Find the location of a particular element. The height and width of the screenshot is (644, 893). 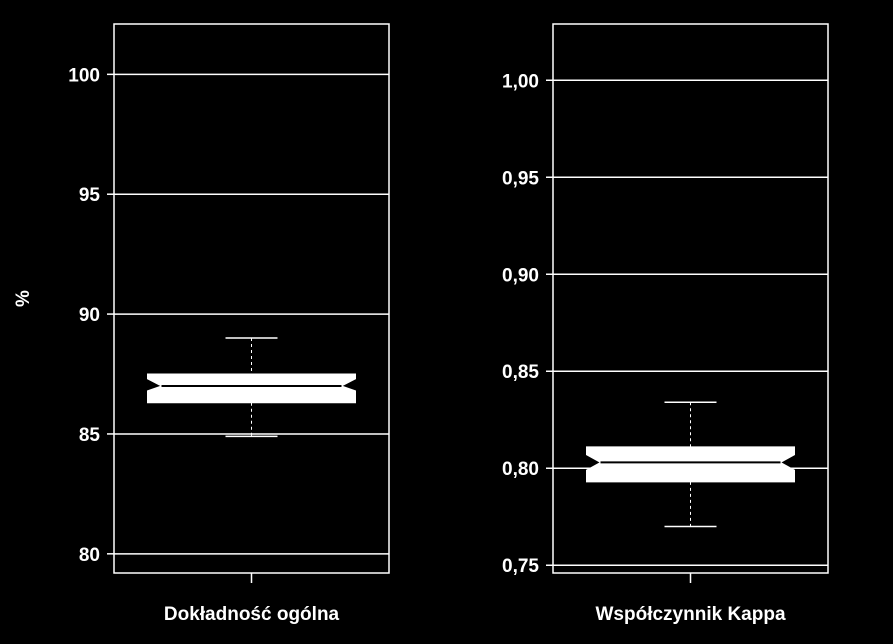

y-tick-label: 0,90 is located at coordinates (520, 275).